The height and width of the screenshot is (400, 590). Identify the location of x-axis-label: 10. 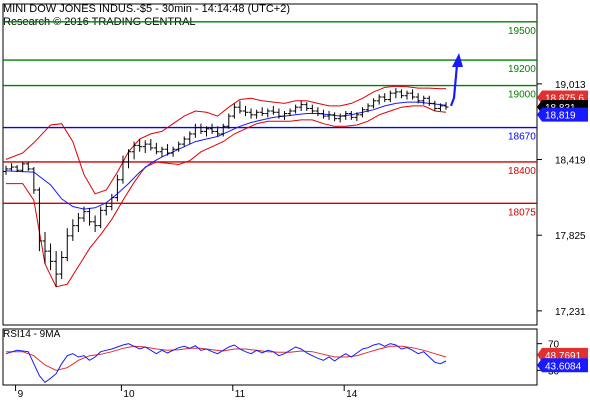
(129, 394).